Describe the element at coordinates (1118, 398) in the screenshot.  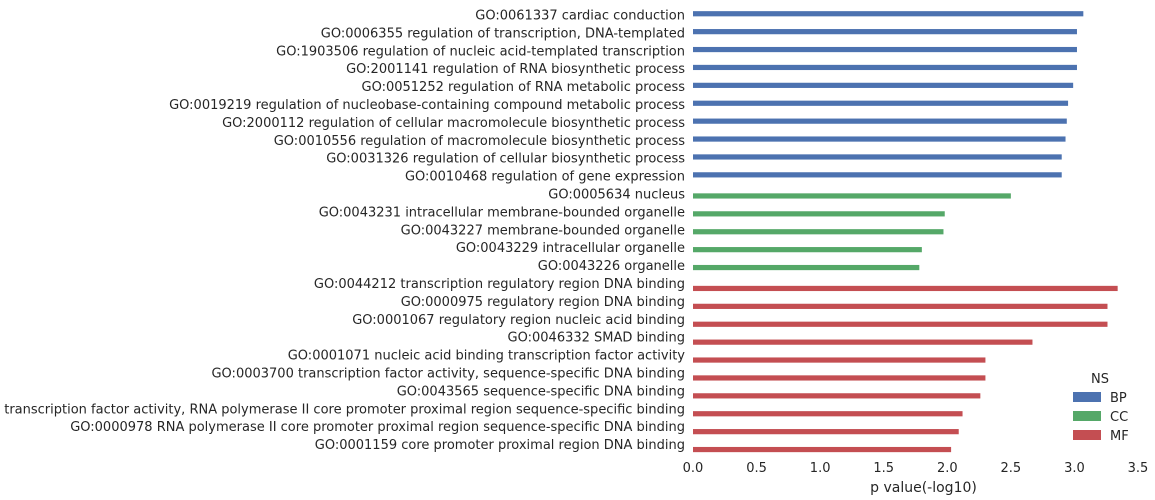
I see `legend-label-bp: BP` at that location.